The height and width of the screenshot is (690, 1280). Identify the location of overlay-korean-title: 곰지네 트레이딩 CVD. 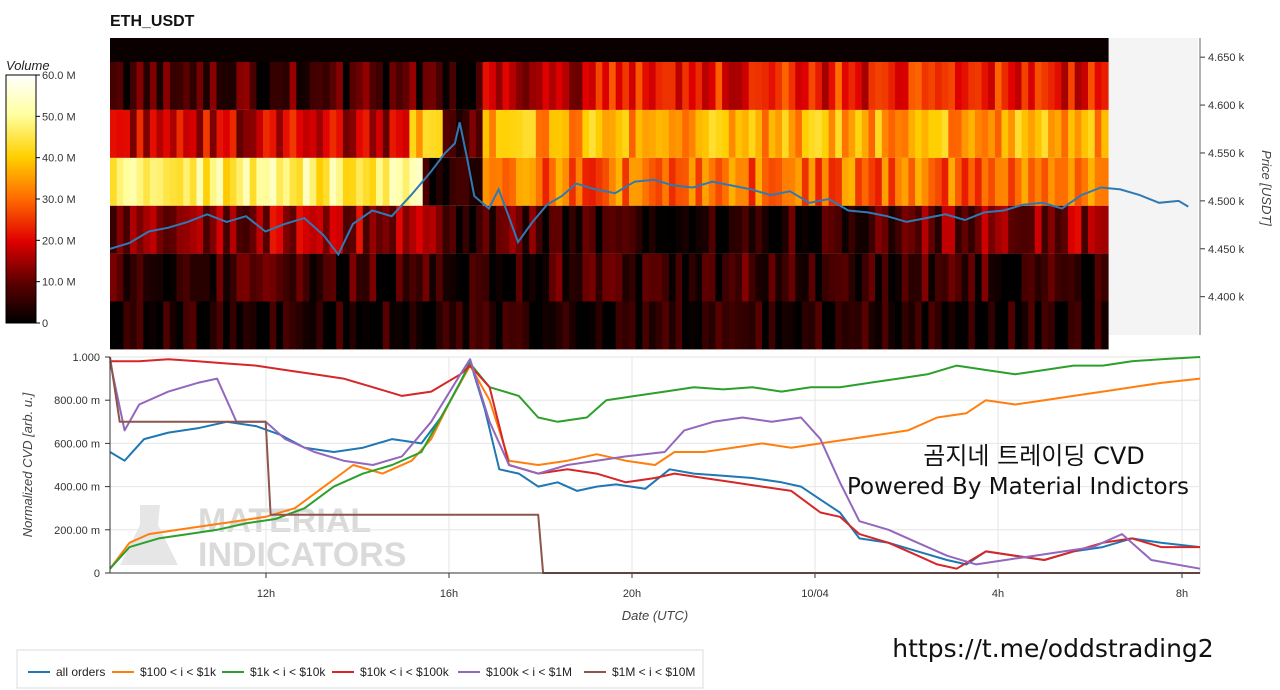
(1033, 456).